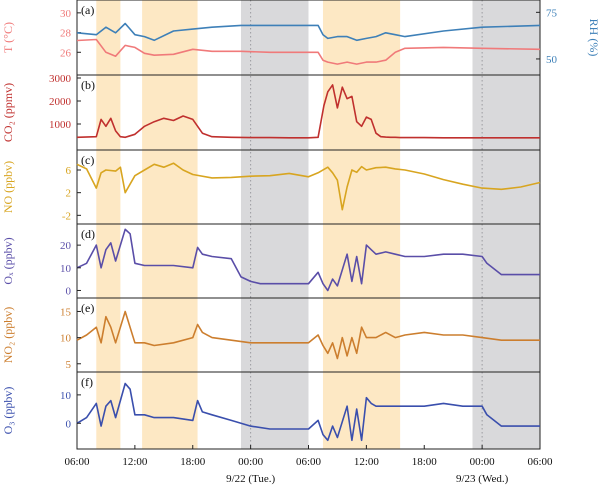 The width and height of the screenshot is (600, 492). I want to click on y-axis-label-CO2: CO₂ (ppmv), so click(8, 112).